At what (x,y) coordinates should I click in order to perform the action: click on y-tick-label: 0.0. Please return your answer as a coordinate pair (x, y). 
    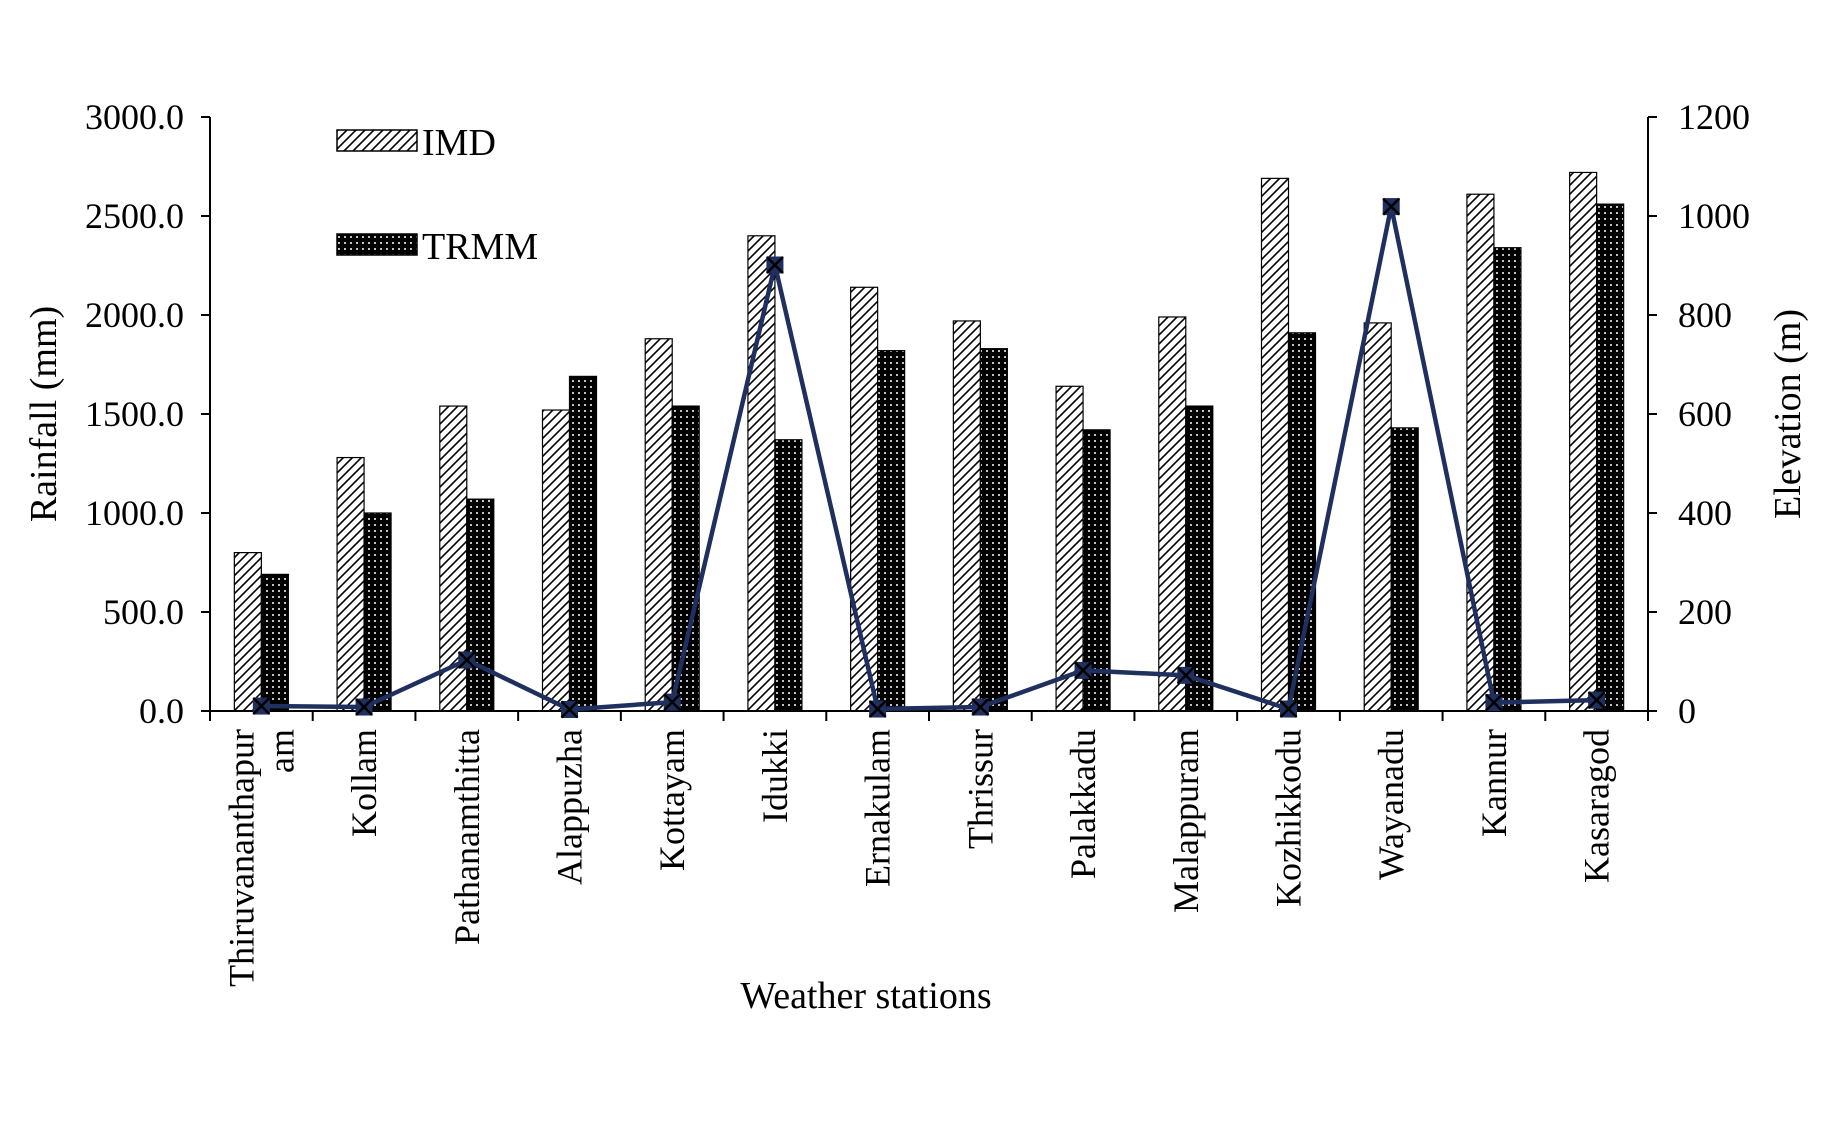
    Looking at the image, I should click on (161, 711).